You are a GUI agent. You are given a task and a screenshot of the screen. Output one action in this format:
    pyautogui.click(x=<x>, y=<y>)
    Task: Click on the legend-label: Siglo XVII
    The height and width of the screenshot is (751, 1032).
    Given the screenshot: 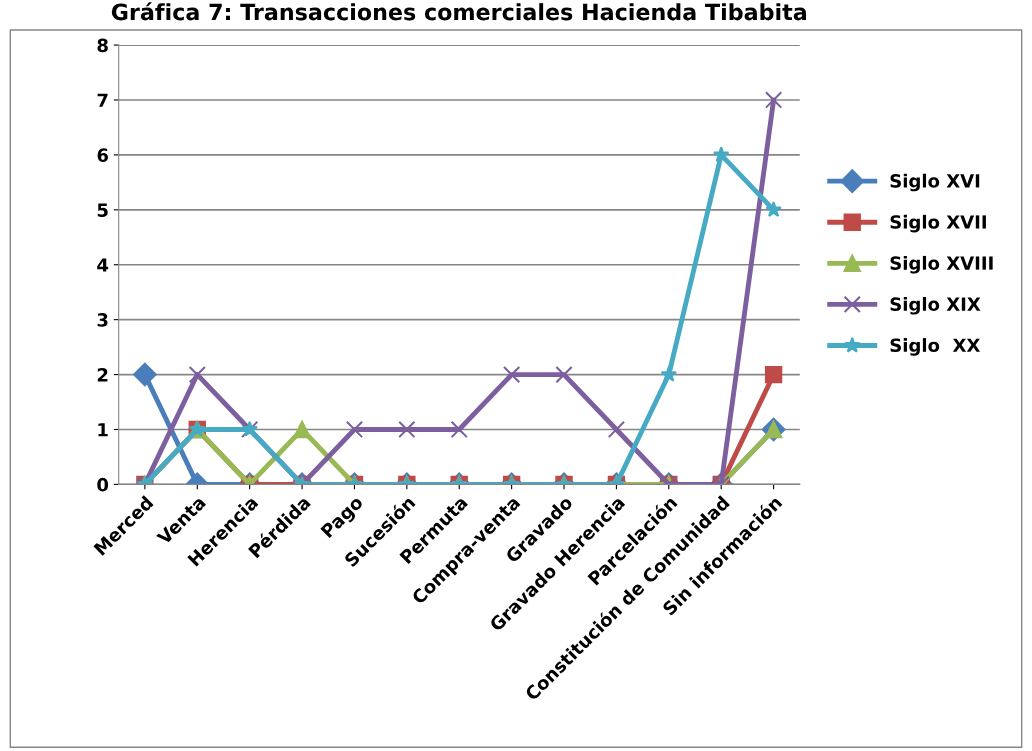 What is the action you would take?
    pyautogui.click(x=938, y=223)
    